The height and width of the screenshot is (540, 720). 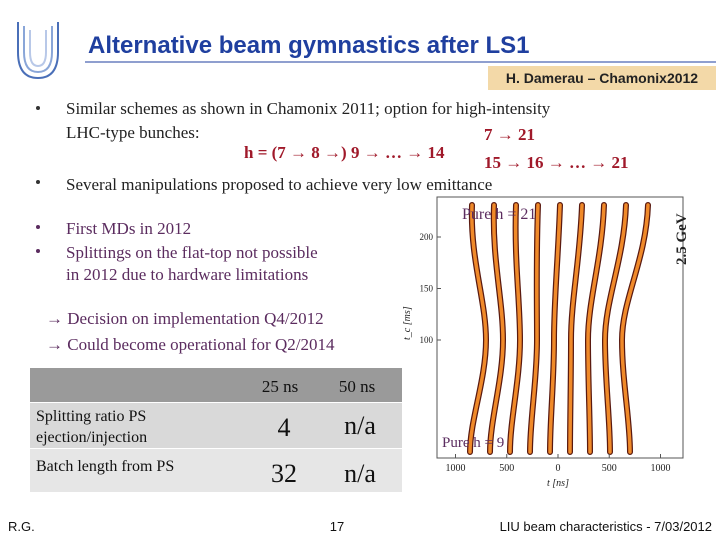 I want to click on footer-left: R.G., so click(x=21, y=526).